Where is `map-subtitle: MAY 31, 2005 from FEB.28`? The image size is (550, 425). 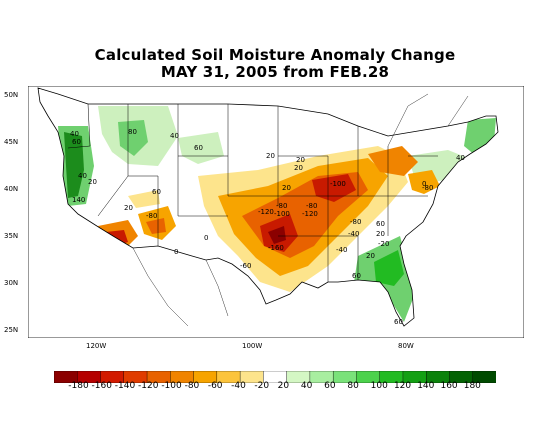
map-subtitle: MAY 31, 2005 from FEB.28 is located at coordinates (275, 72).